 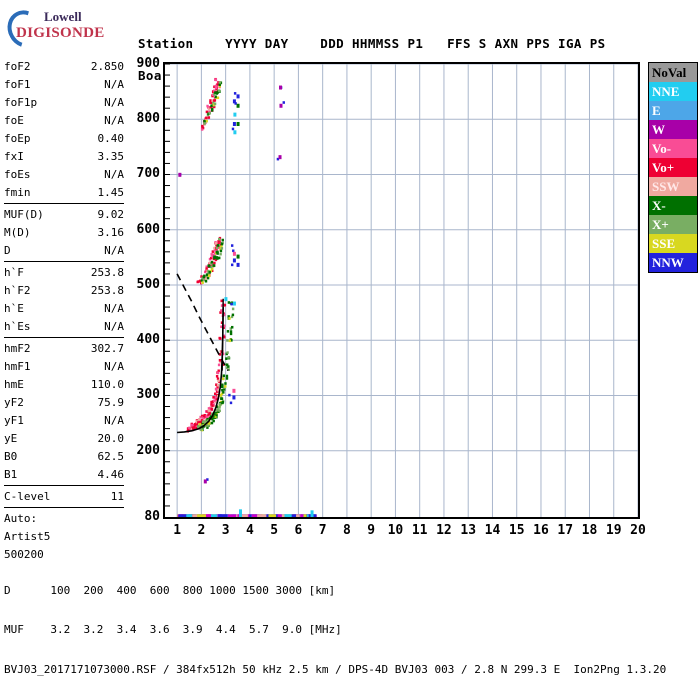 What do you see at coordinates (17, 348) in the screenshot?
I see `param-key: hmF2` at bounding box center [17, 348].